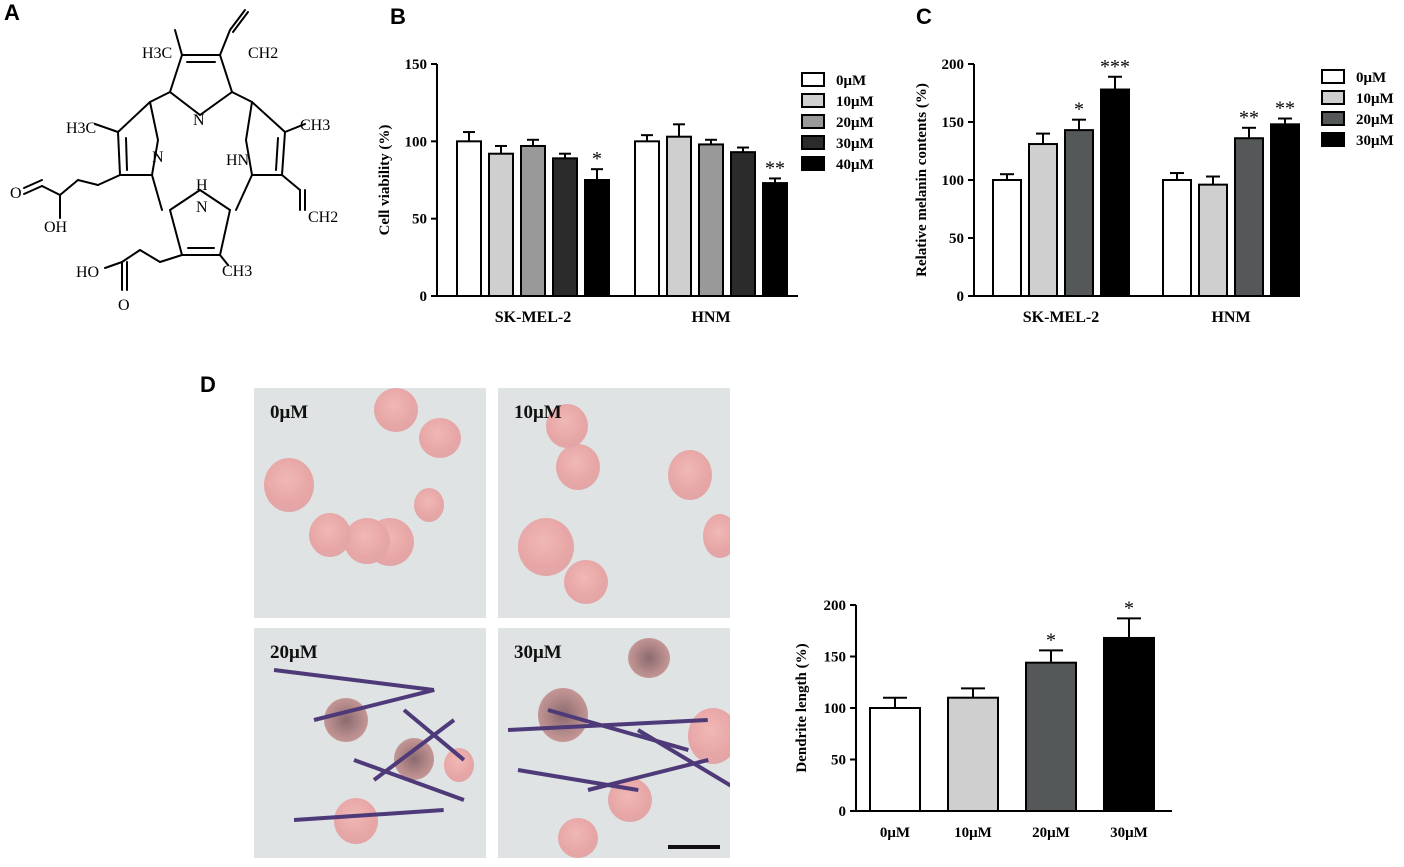 The image size is (1404, 867). I want to click on viability-legend-label: 10μM, so click(855, 102).